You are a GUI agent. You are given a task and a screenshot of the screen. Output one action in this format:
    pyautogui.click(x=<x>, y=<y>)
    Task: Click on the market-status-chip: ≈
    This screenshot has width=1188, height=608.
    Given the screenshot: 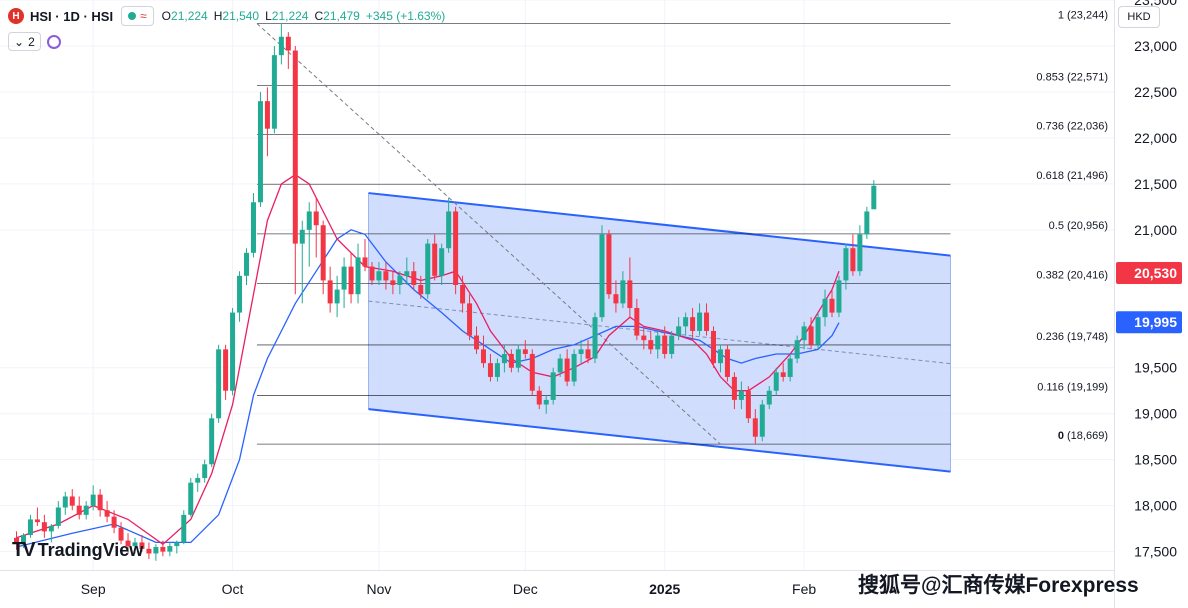 What is the action you would take?
    pyautogui.click(x=137, y=16)
    